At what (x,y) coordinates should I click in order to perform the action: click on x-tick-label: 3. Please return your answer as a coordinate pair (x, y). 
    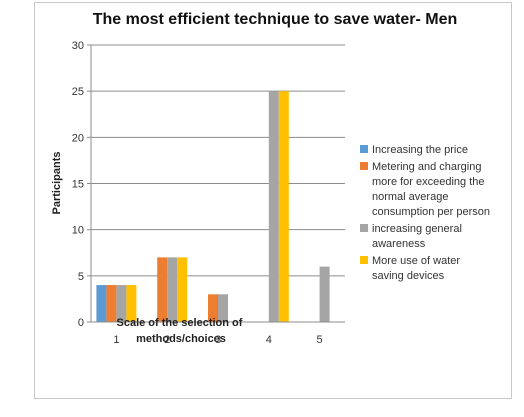
    Looking at the image, I should click on (218, 340).